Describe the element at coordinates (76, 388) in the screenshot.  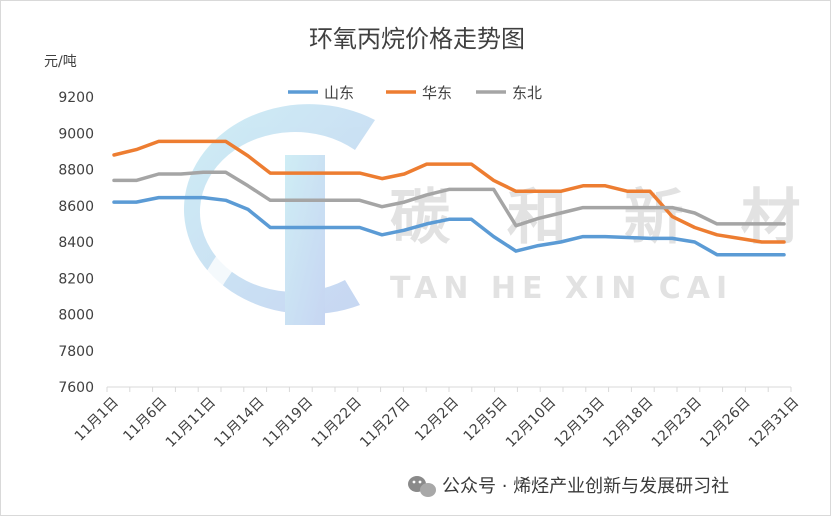
I see `y-tick-label: 7600` at that location.